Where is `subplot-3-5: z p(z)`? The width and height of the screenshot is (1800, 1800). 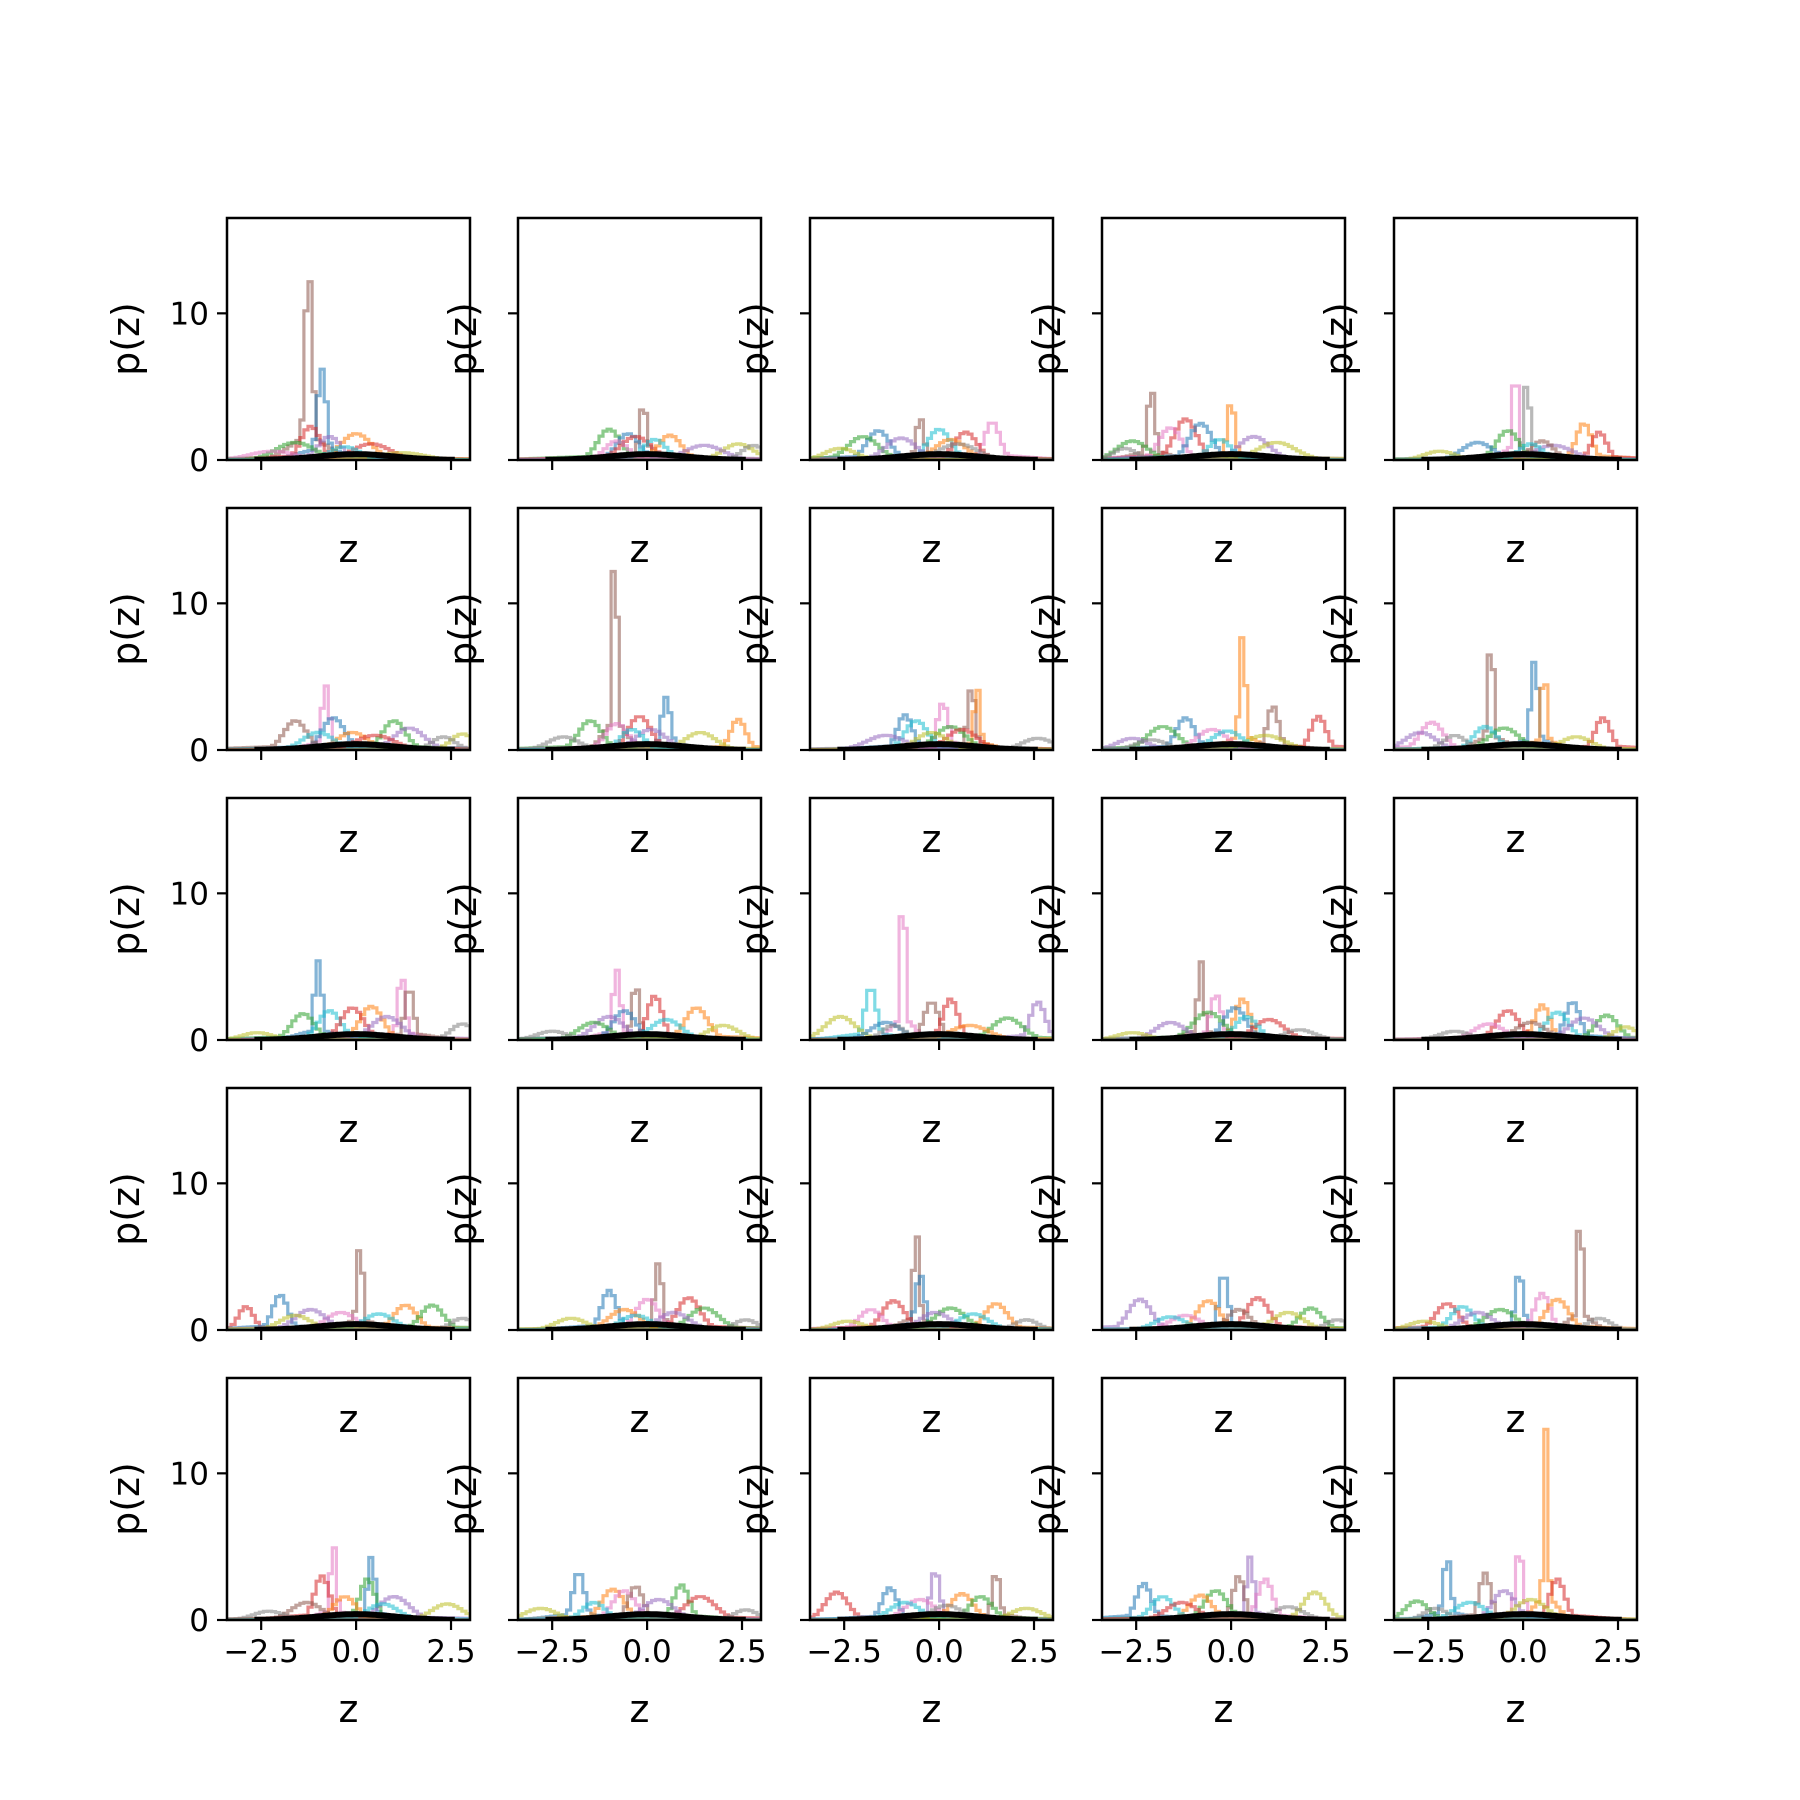
subplot-3-5: z p(z) is located at coordinates (1478, 973).